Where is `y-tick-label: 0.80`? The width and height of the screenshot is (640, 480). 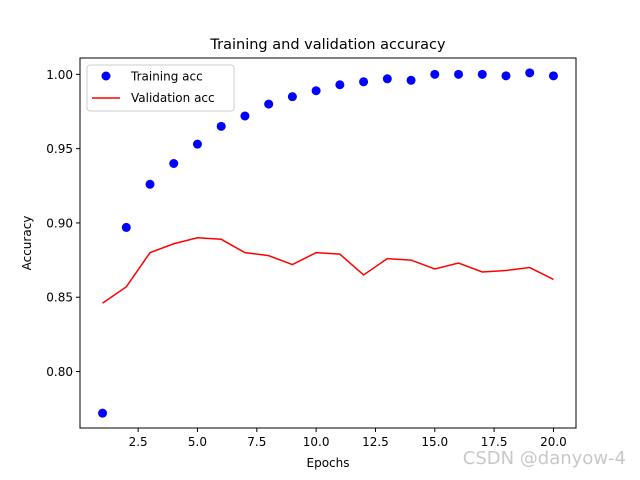 y-tick-label: 0.80 is located at coordinates (59, 372).